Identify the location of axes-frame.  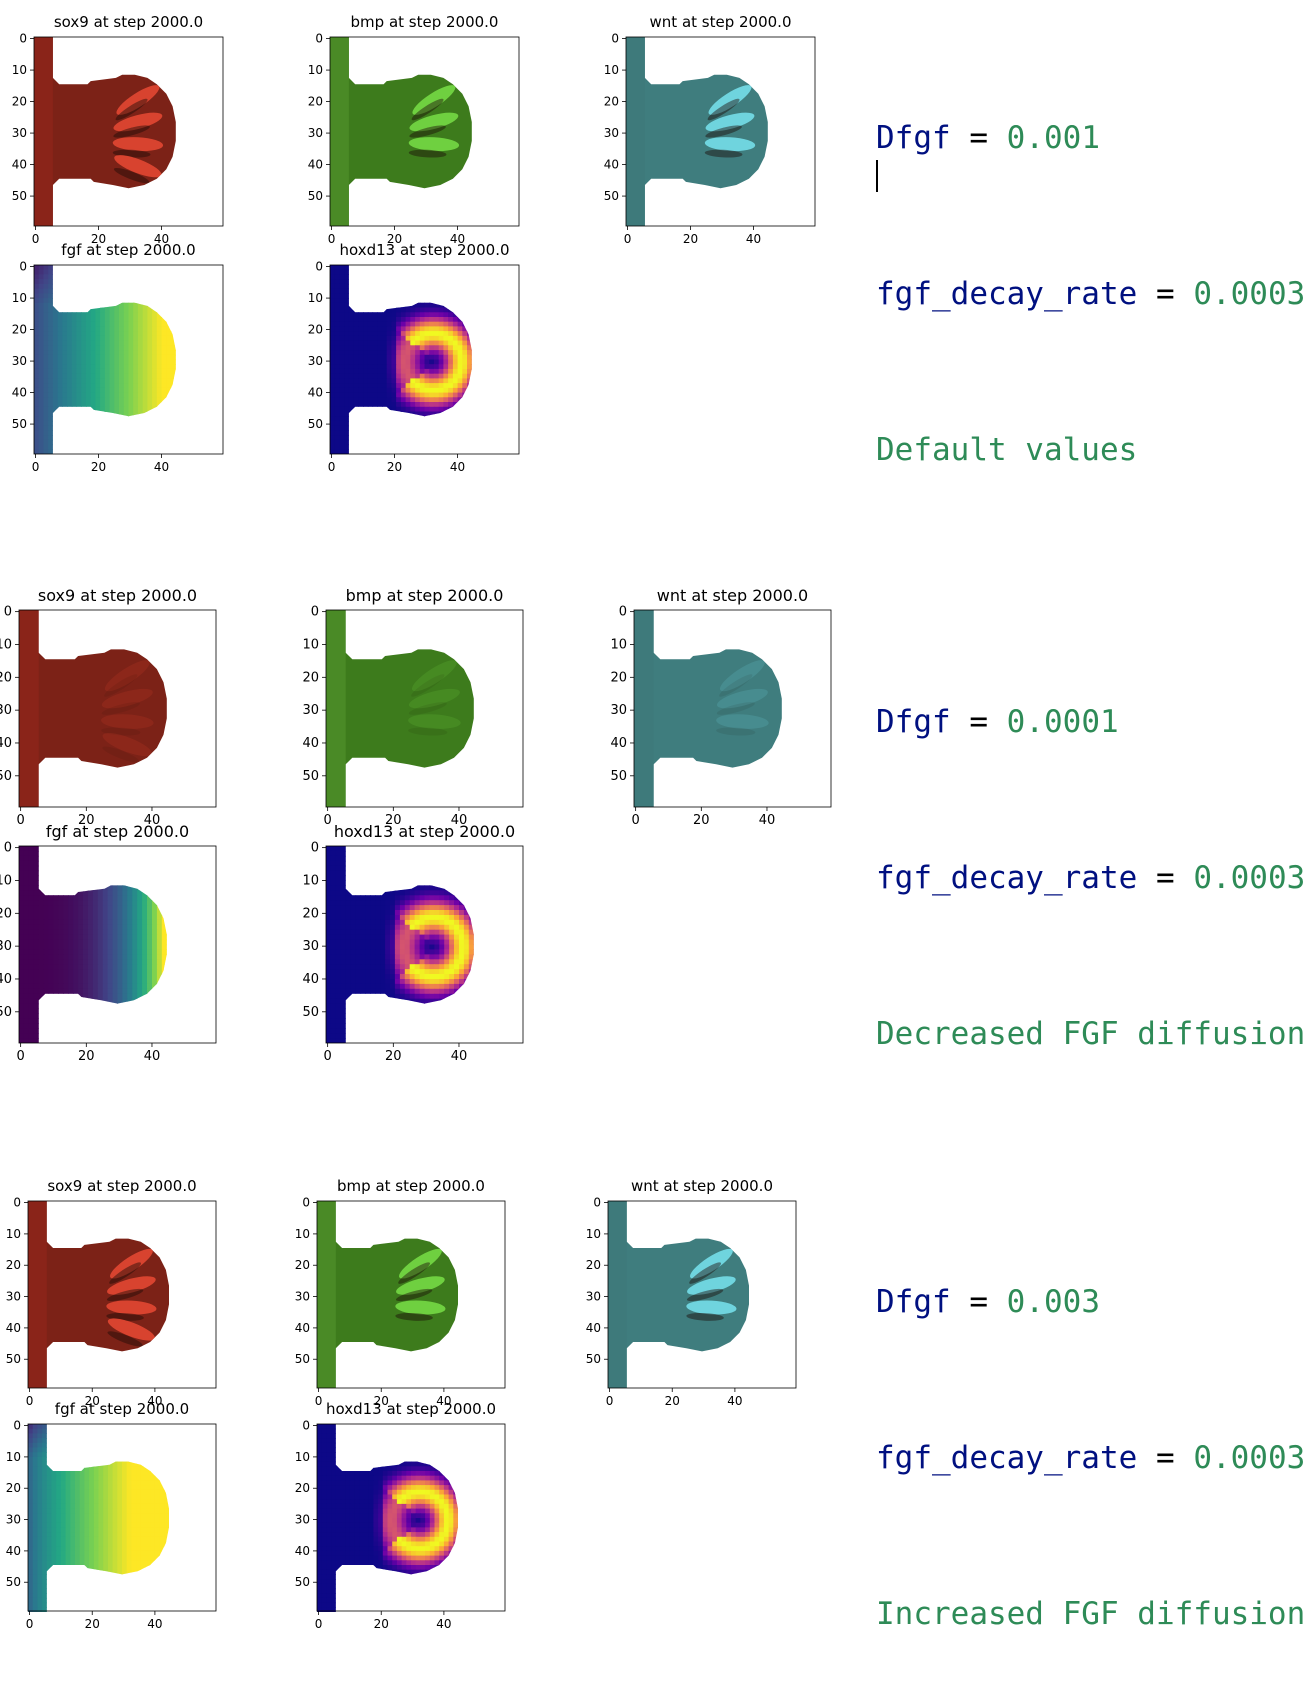
(424, 708).